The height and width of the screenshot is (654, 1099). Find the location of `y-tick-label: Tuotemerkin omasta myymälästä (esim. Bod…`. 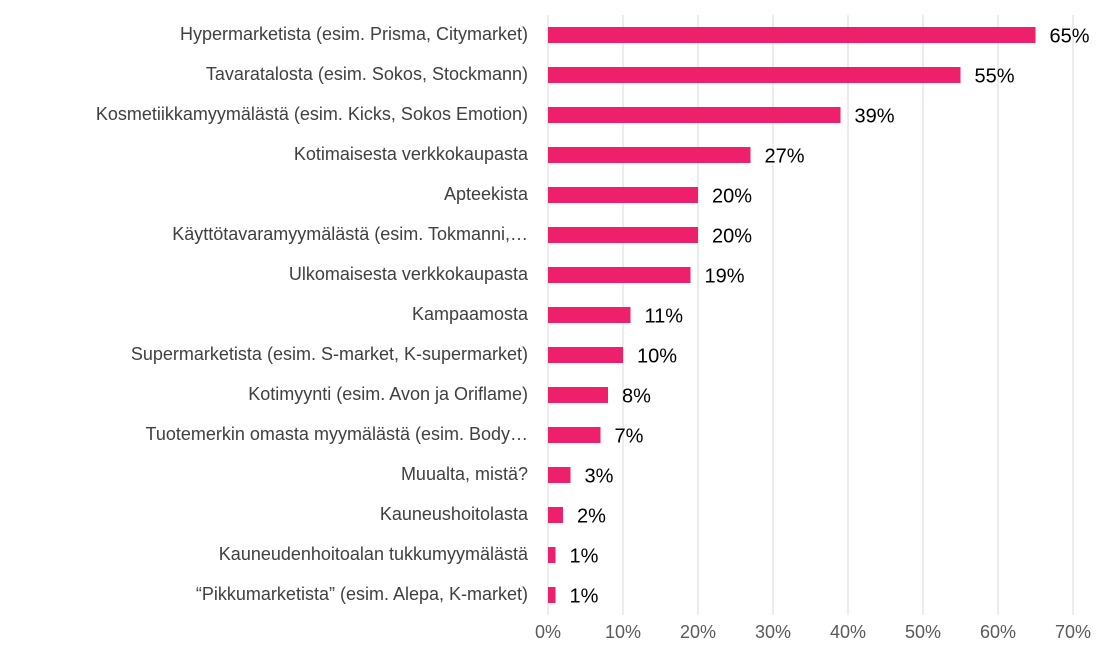

y-tick-label: Tuotemerkin omasta myymälästä (esim. Bod… is located at coordinates (337, 434).